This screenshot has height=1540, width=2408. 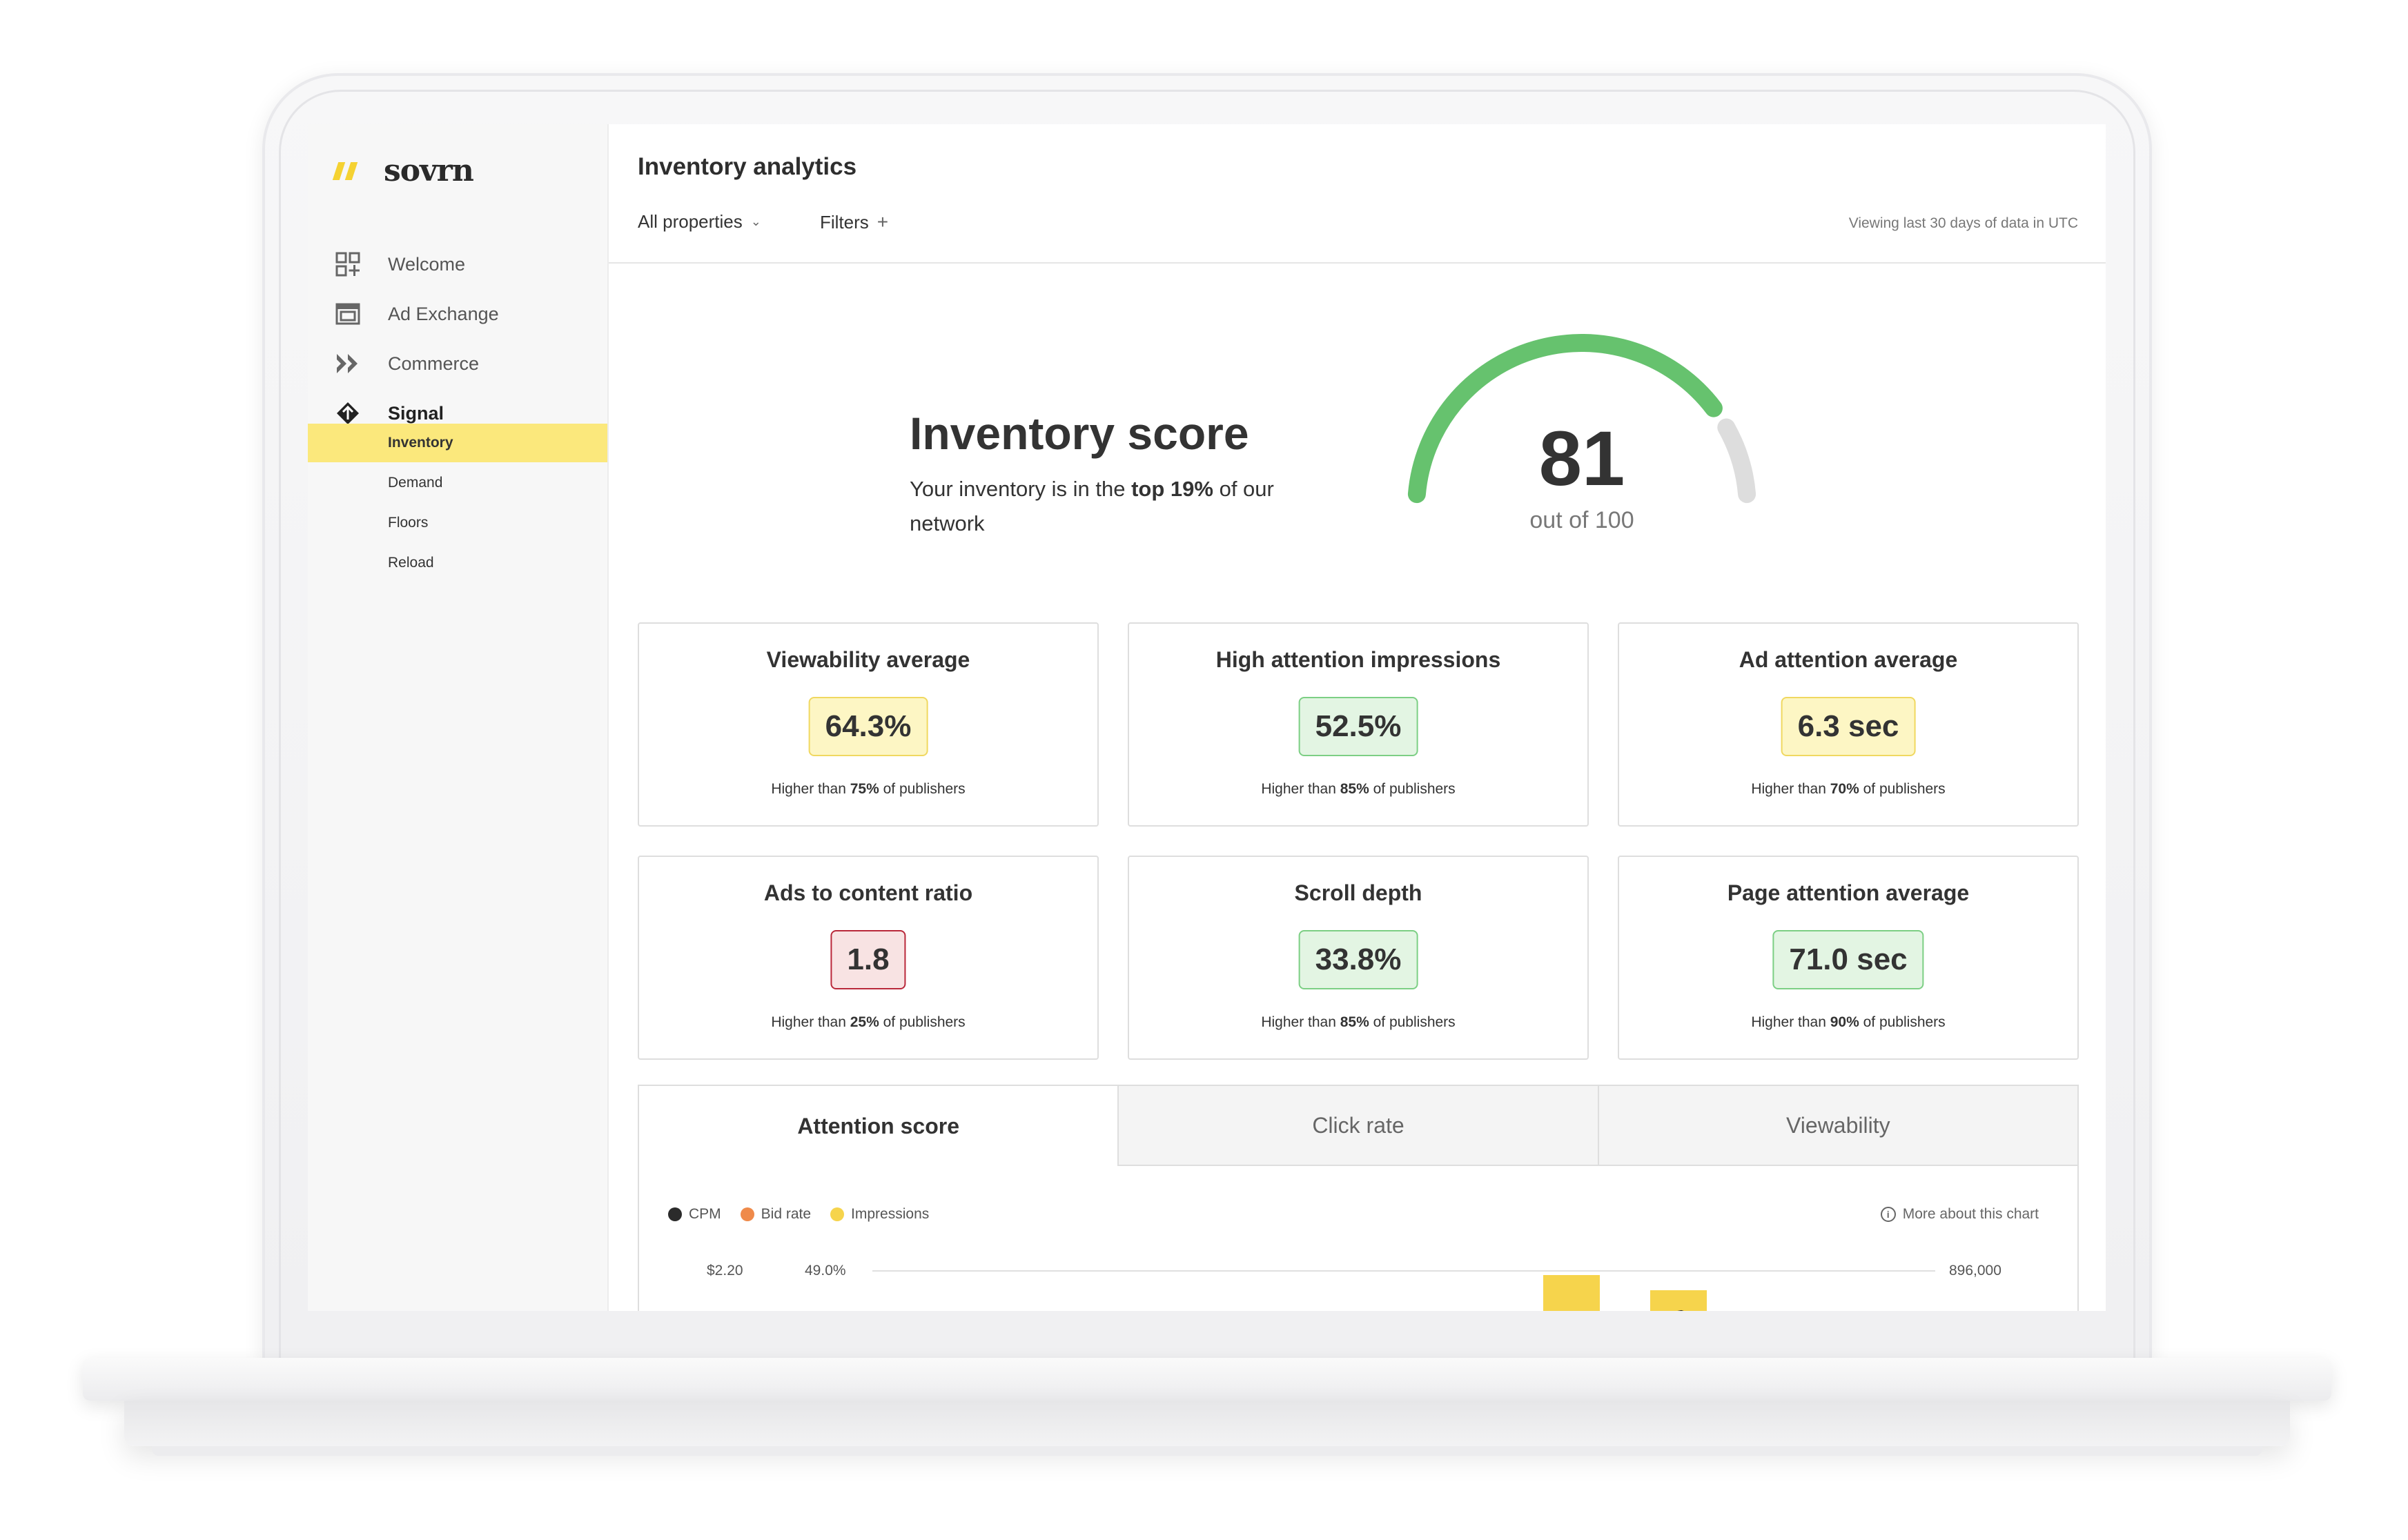 I want to click on sidebar-item-label: Ad Exchange, so click(x=443, y=313).